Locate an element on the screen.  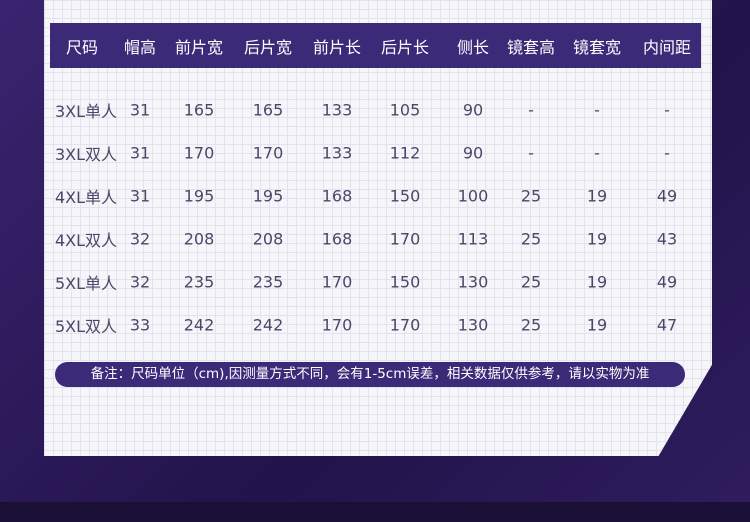
table-cell: 5XL双人 is located at coordinates (86, 326).